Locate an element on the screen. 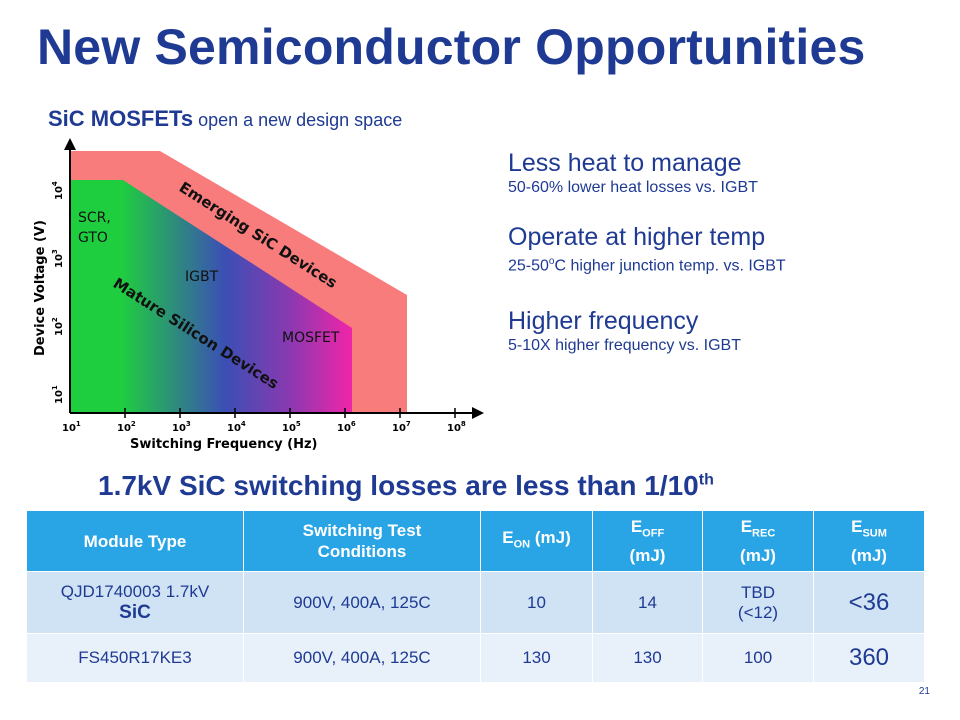  mosfet-label: MOSFET is located at coordinates (311, 338).